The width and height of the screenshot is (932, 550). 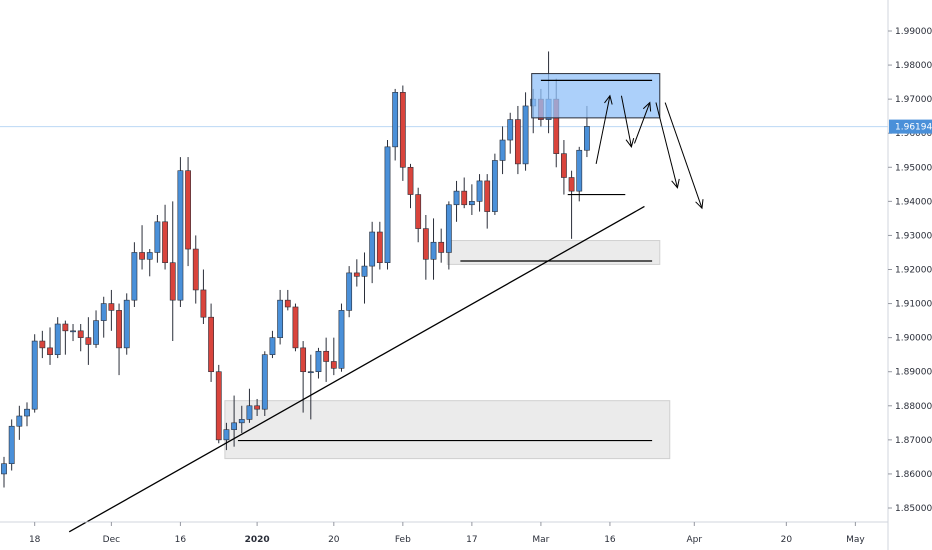 What do you see at coordinates (913, 100) in the screenshot?
I see `y-tick-label: 1.97000` at bounding box center [913, 100].